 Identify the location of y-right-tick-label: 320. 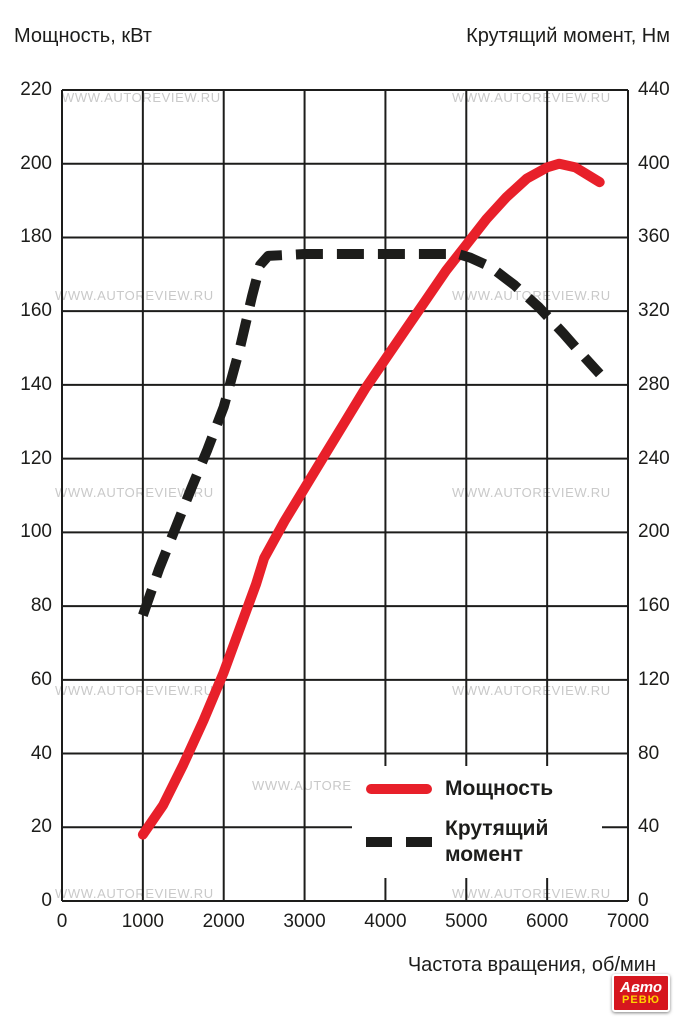
(654, 311).